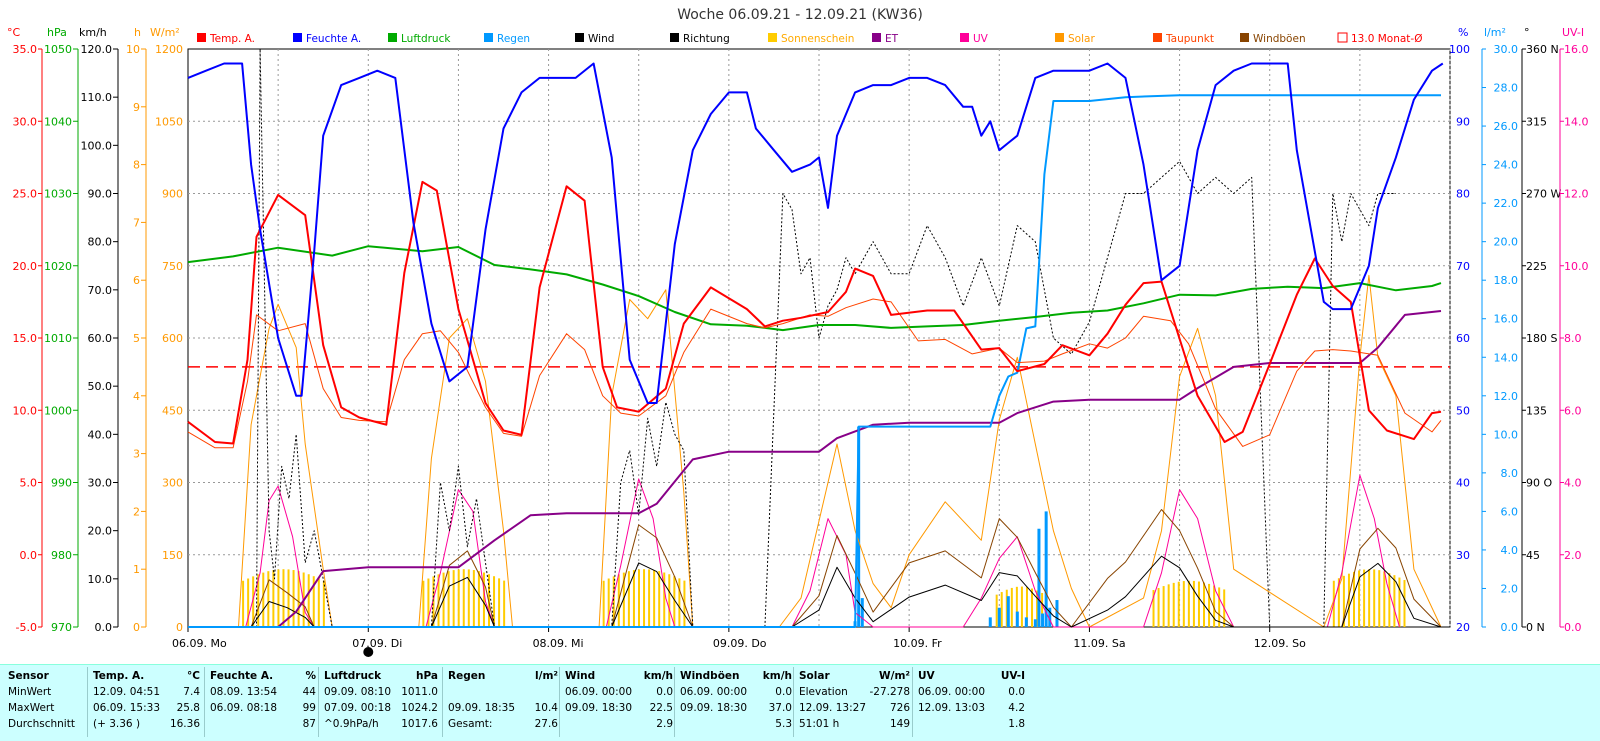 The width and height of the screenshot is (1600, 741). What do you see at coordinates (172, 555) in the screenshot?
I see `axis-tick-solar: 150` at bounding box center [172, 555].